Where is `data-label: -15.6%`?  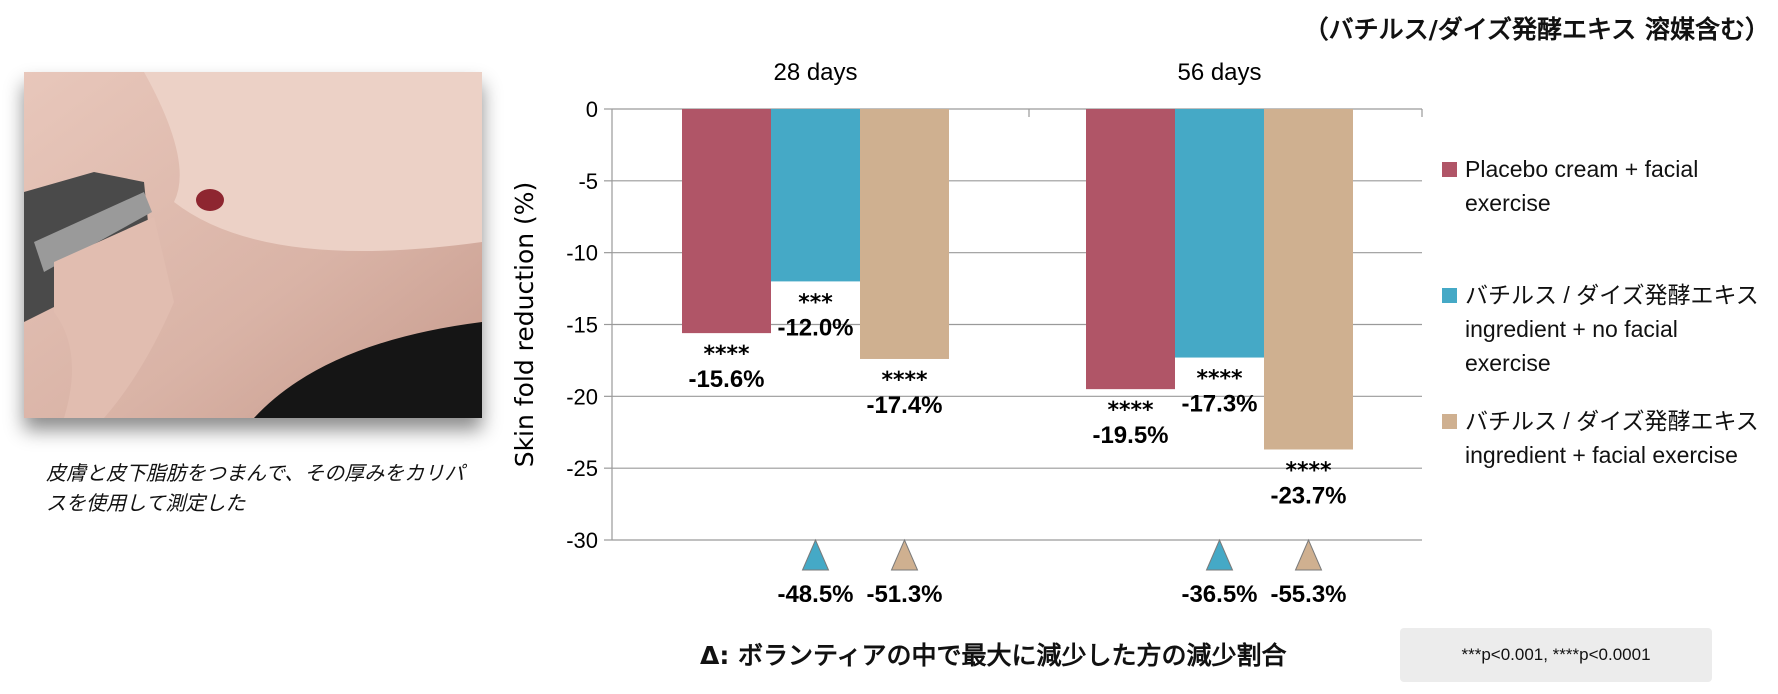
data-label: -15.6% is located at coordinates (726, 379).